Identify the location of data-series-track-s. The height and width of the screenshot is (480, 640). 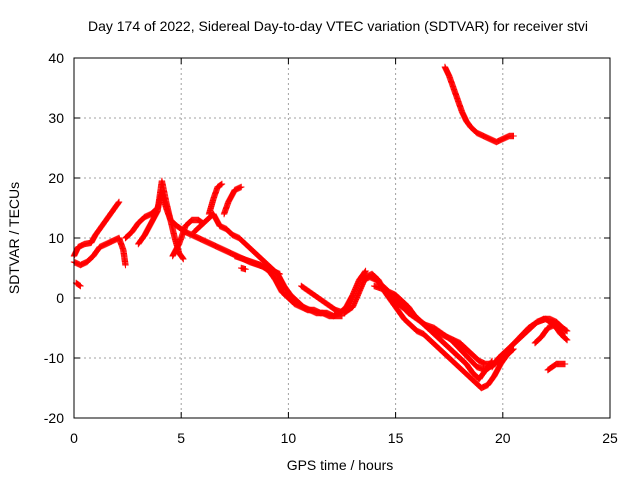
(243, 268).